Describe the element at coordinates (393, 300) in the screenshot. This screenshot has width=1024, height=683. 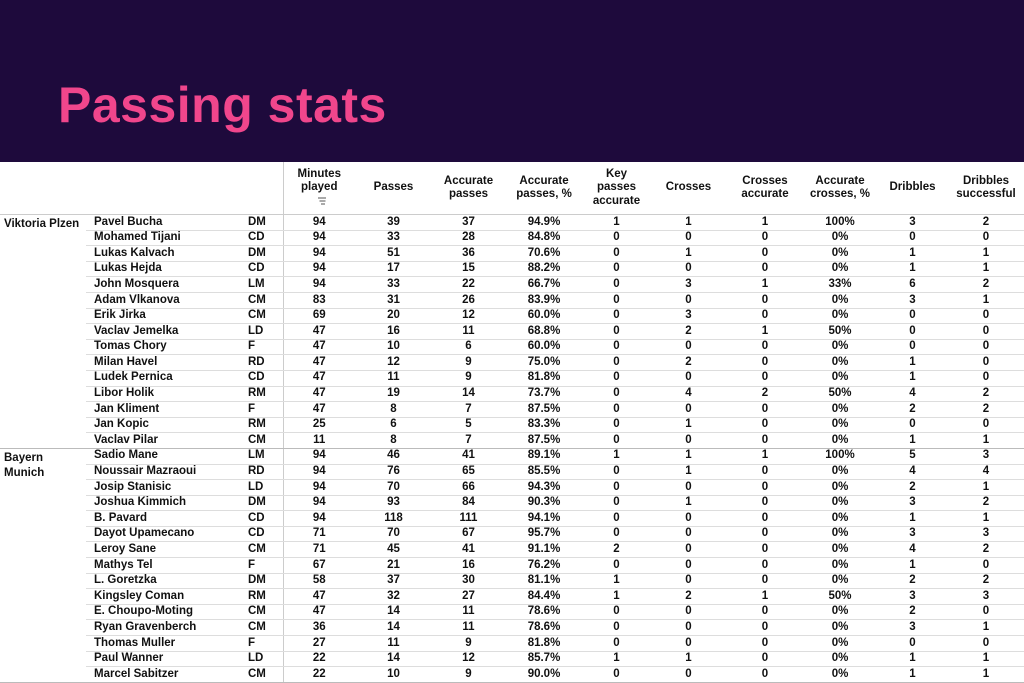
I see `stat-cell: 31` at that location.